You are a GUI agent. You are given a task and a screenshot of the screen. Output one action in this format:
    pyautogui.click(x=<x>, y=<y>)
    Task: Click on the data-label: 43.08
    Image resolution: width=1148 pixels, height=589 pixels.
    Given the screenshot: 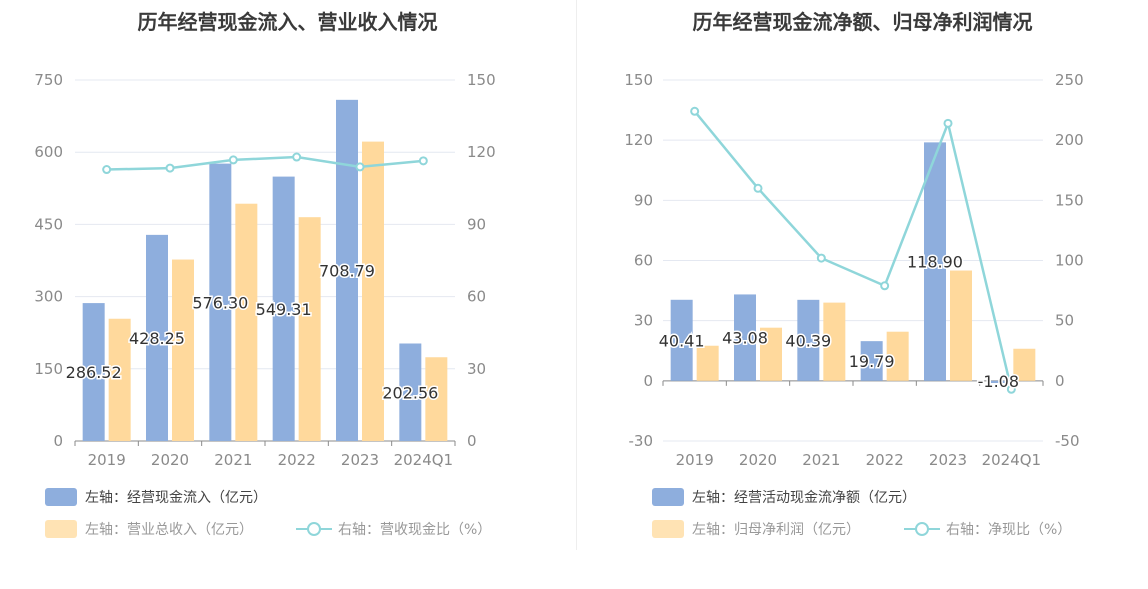 What is the action you would take?
    pyautogui.click(x=745, y=338)
    